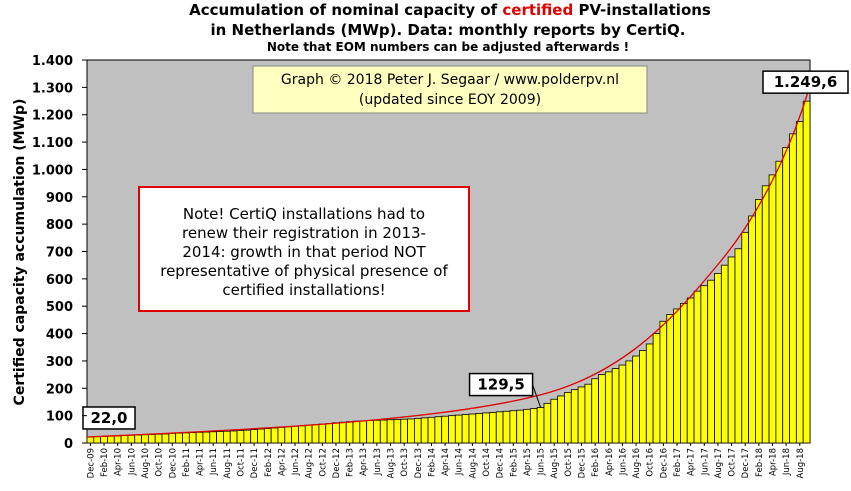  I want to click on x-tick-label: Feb-18, so click(760, 462).